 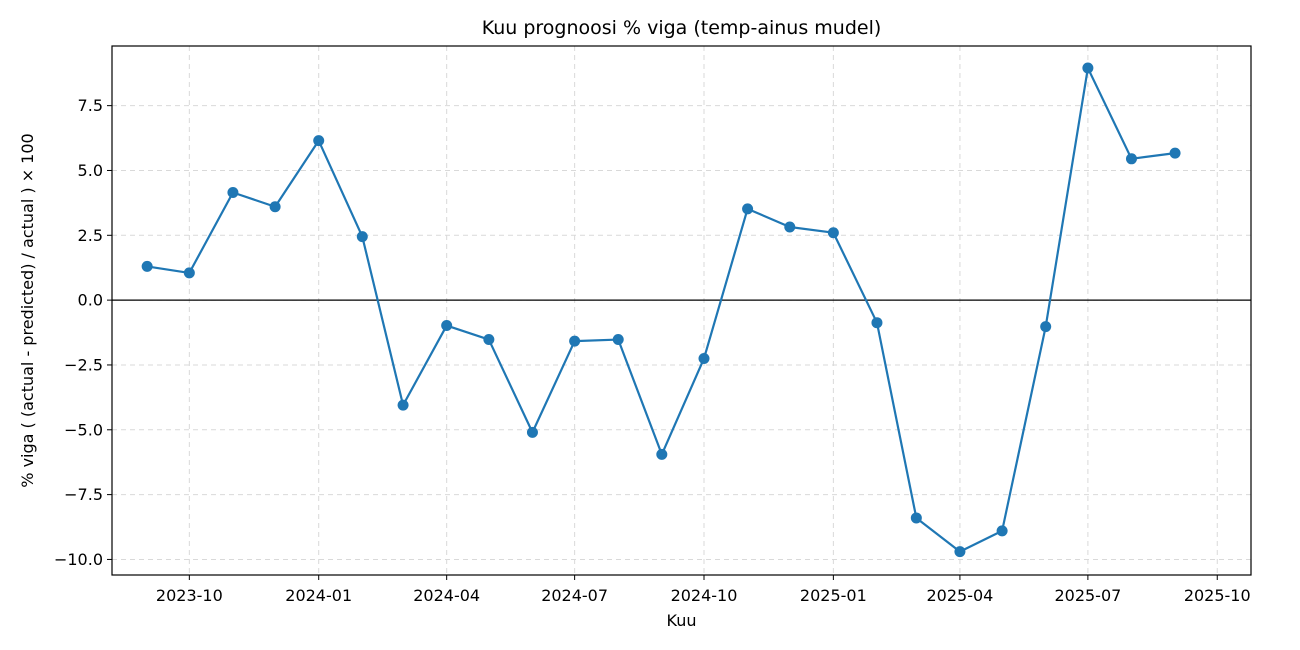 I want to click on x-tick-label: 2025-07, so click(x=1087, y=595).